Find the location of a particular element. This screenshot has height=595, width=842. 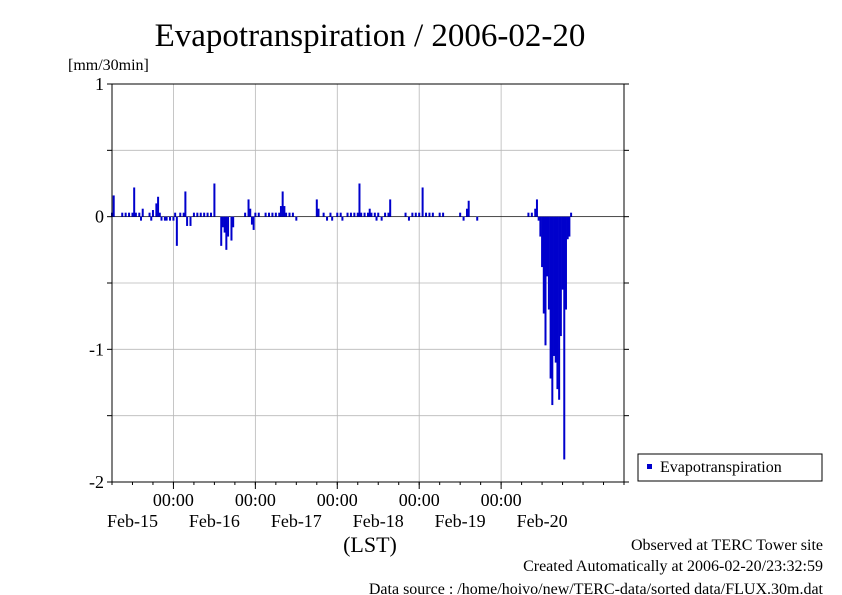

y-axis-unit-label: [mm/30min] is located at coordinates (108, 65).